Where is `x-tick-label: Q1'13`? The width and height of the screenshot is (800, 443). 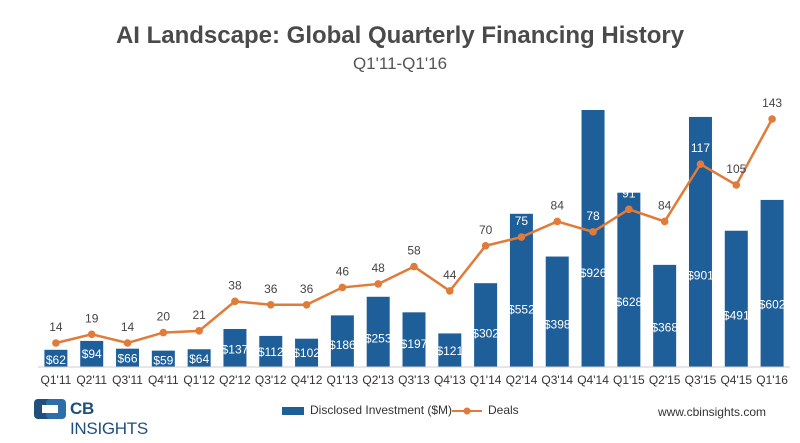 x-tick-label: Q1'13 is located at coordinates (343, 380).